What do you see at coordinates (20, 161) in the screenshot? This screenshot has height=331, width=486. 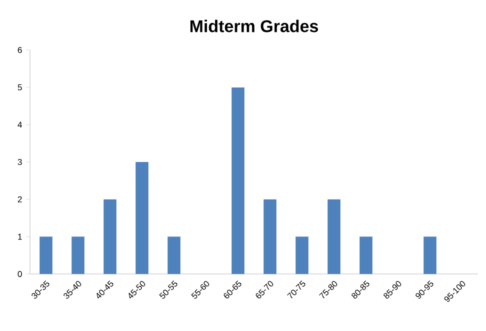 I see `y-tick-label: 3` at bounding box center [20, 161].